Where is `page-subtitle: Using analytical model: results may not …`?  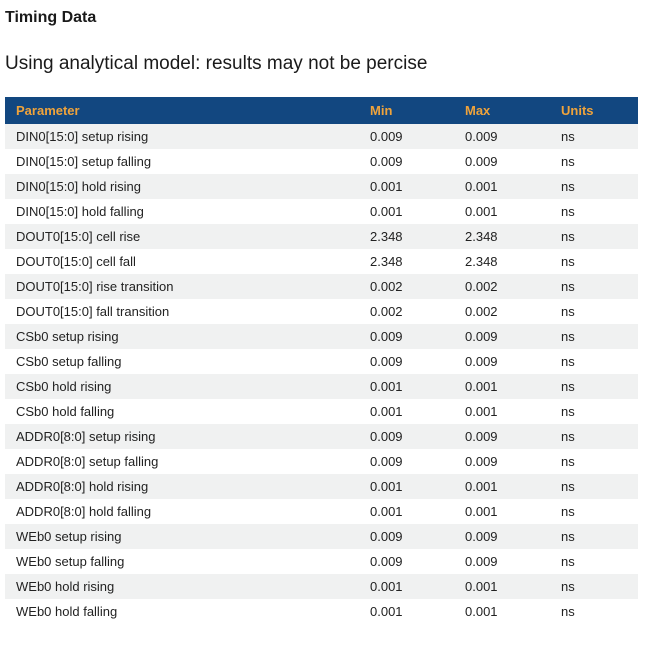
page-subtitle: Using analytical model: results may not … is located at coordinates (216, 63).